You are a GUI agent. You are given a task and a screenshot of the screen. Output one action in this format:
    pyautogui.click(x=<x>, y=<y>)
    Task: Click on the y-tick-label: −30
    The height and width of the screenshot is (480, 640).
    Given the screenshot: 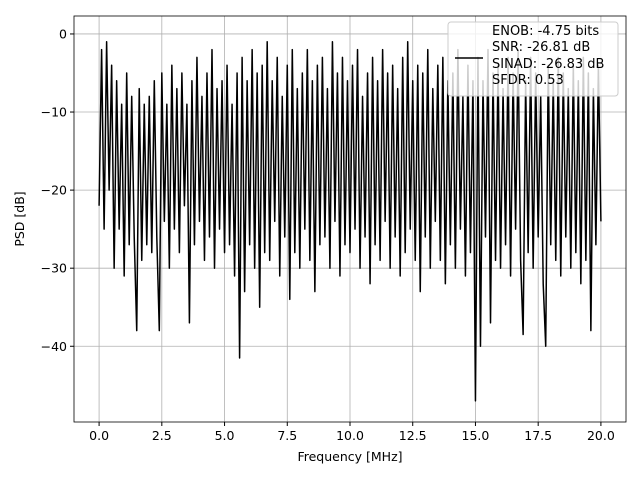 What is the action you would take?
    pyautogui.click(x=54, y=268)
    